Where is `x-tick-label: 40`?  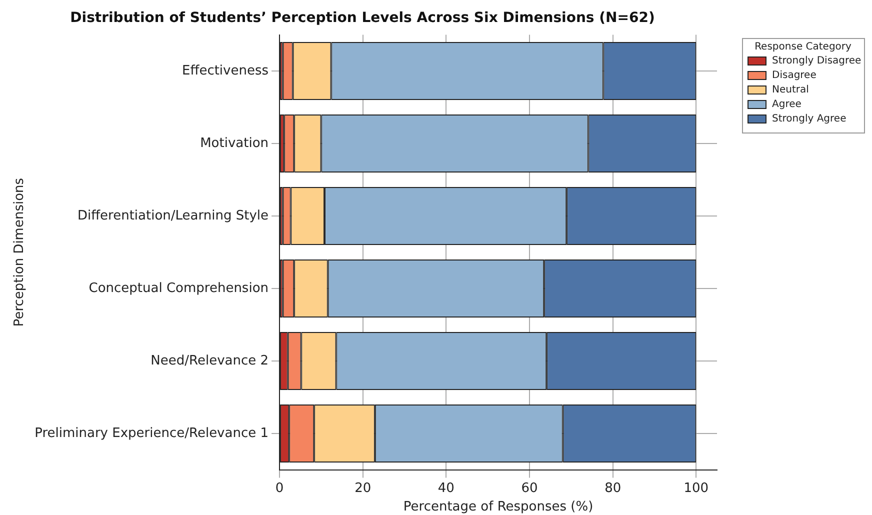
x-tick-label: 40 is located at coordinates (446, 488).